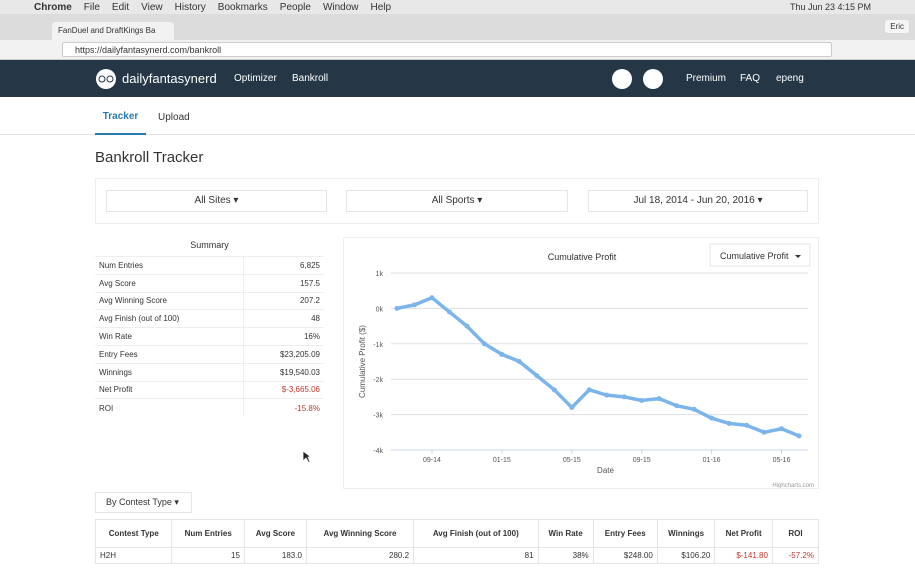 This screenshot has height=571, width=915. I want to click on summary-cell: Net Profit, so click(169, 389).